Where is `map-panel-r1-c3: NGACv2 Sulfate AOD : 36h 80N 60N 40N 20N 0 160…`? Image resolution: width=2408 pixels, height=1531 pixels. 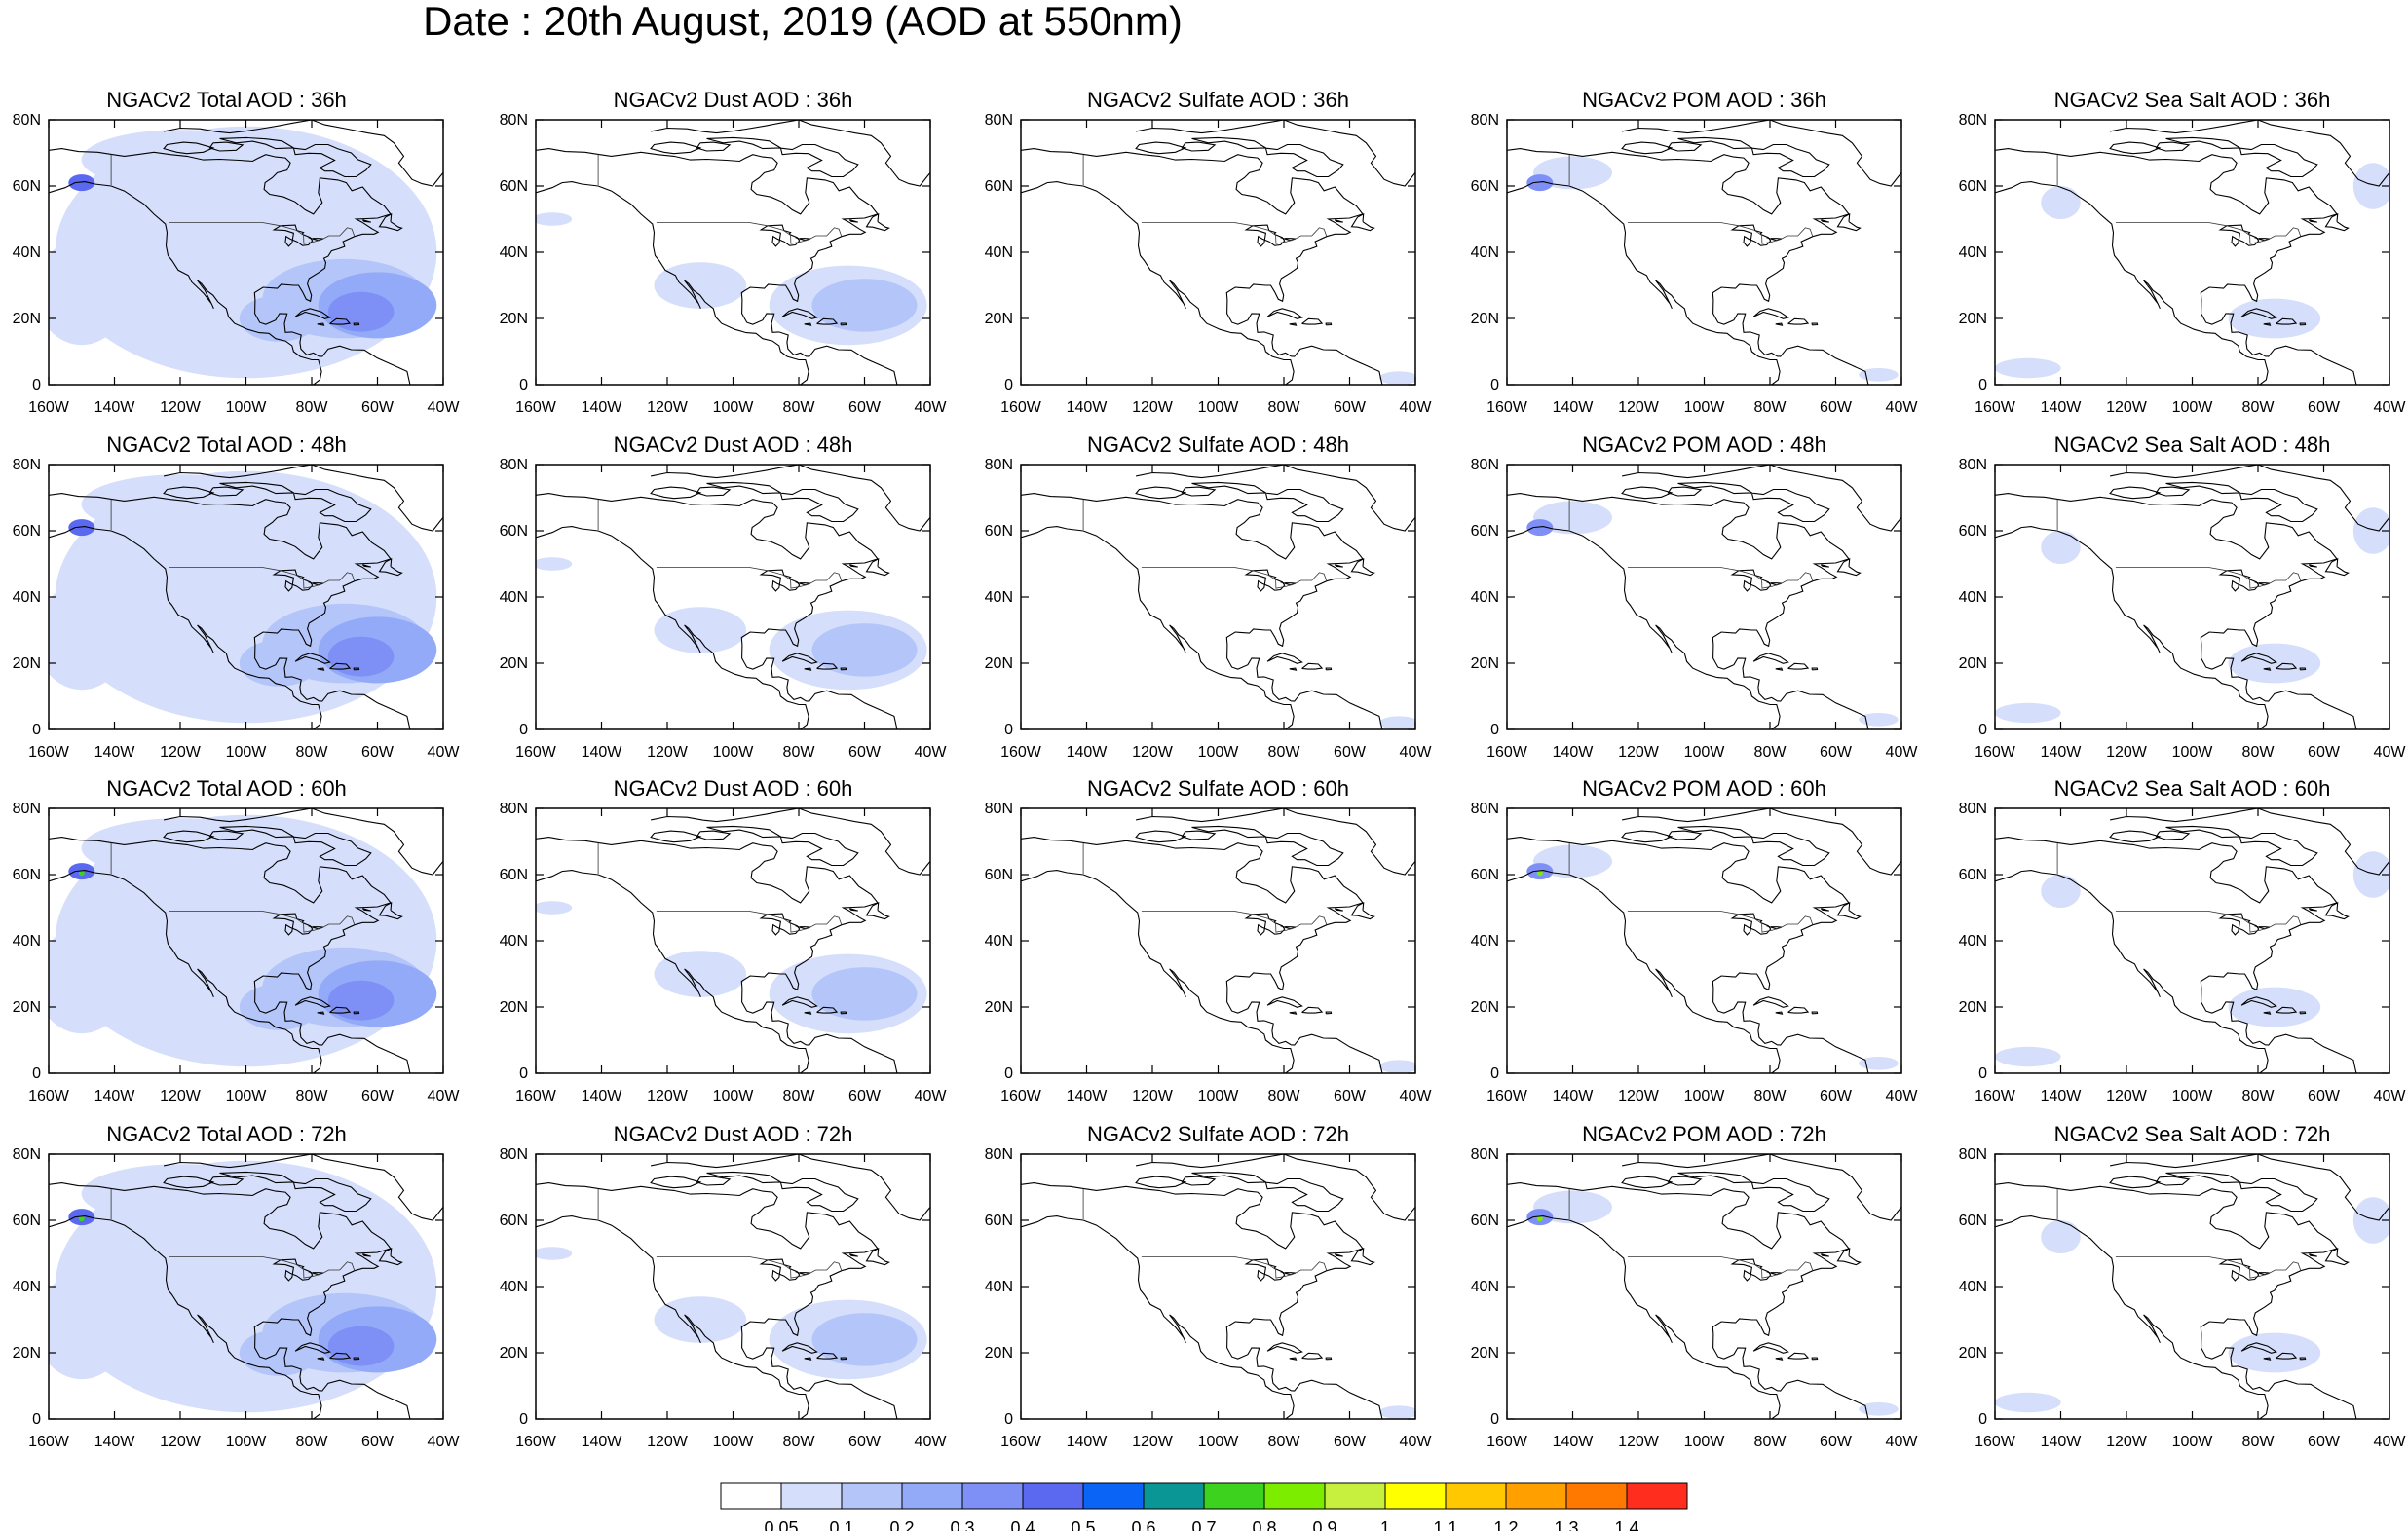 map-panel-r1-c3: NGACv2 Sulfate AOD : 36h 80N 60N 40N 20N 0 160… is located at coordinates (1209, 252).